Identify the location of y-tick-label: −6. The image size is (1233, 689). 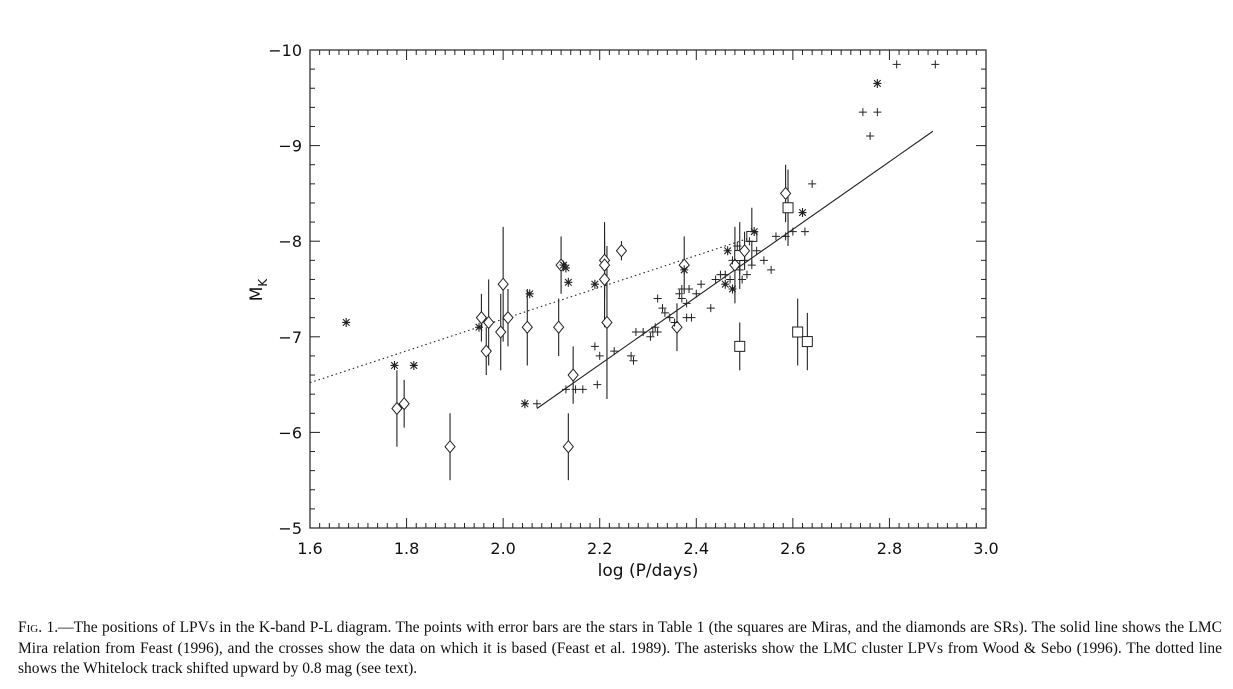
(290, 432).